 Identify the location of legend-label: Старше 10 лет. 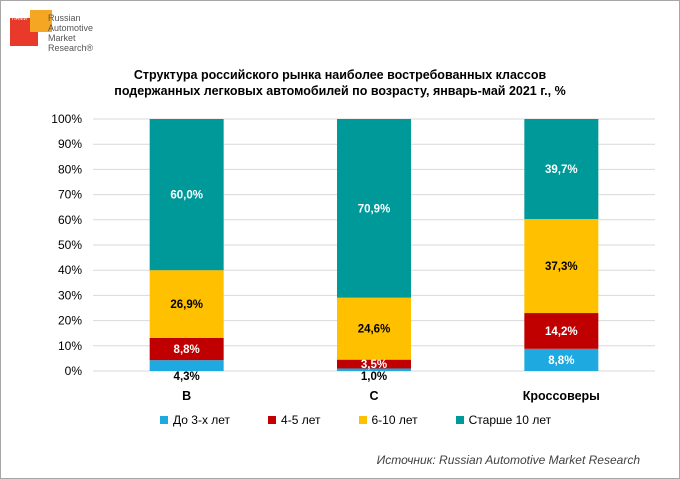
(510, 420).